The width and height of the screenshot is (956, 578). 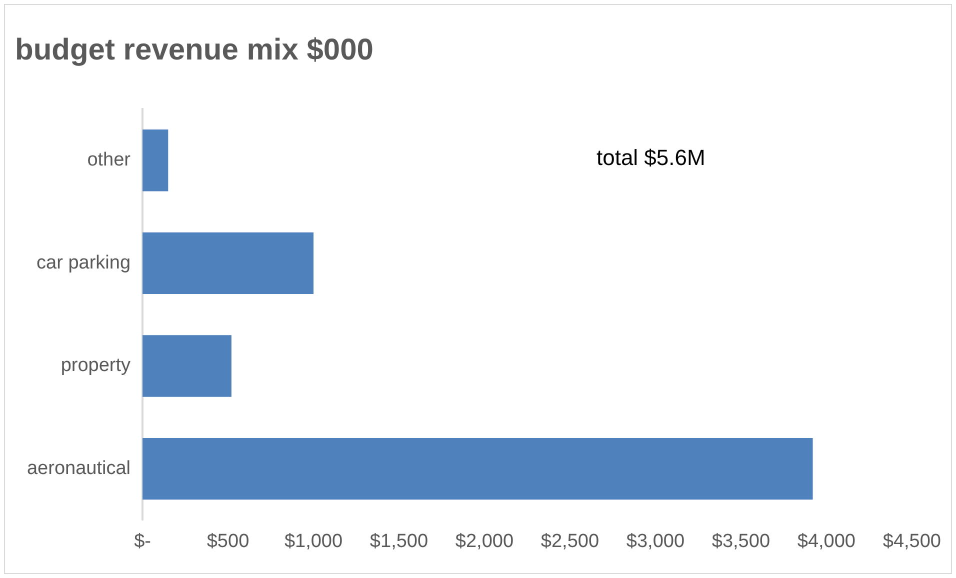 I want to click on x-tick-label: $4,000, so click(x=826, y=541).